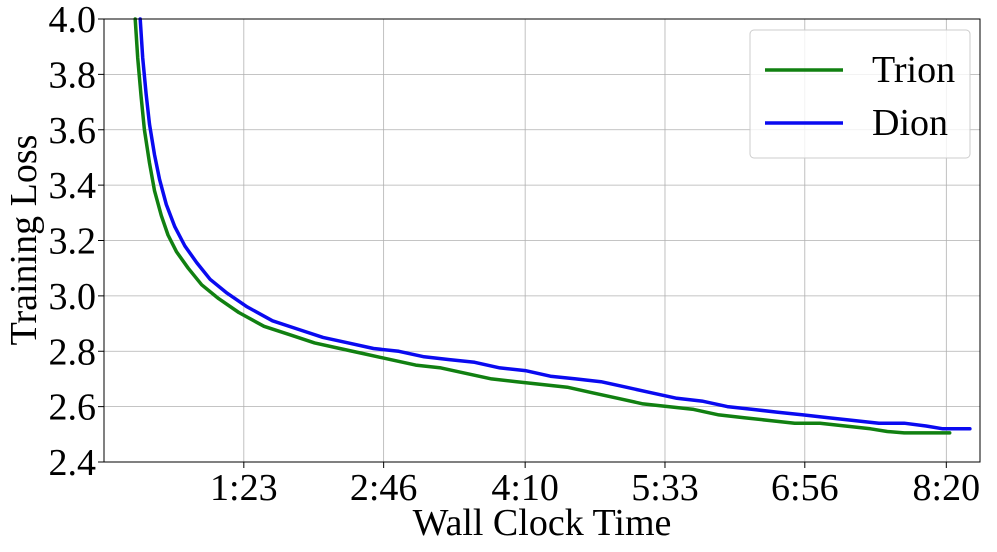 This screenshot has height=552, width=997. Describe the element at coordinates (73, 463) in the screenshot. I see `y-tick-label: 2.4` at that location.